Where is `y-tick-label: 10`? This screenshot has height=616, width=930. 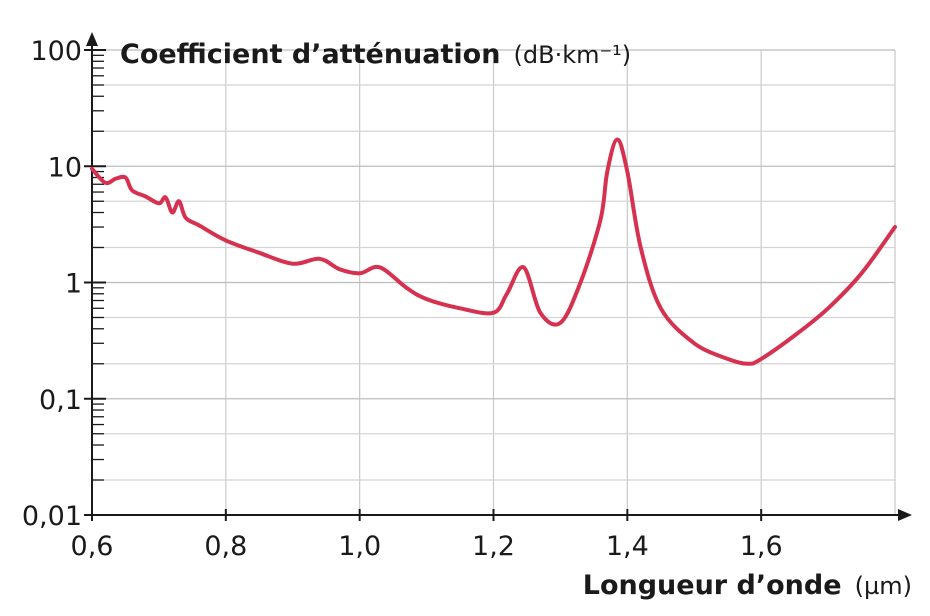 y-tick-label: 10 is located at coordinates (65, 167).